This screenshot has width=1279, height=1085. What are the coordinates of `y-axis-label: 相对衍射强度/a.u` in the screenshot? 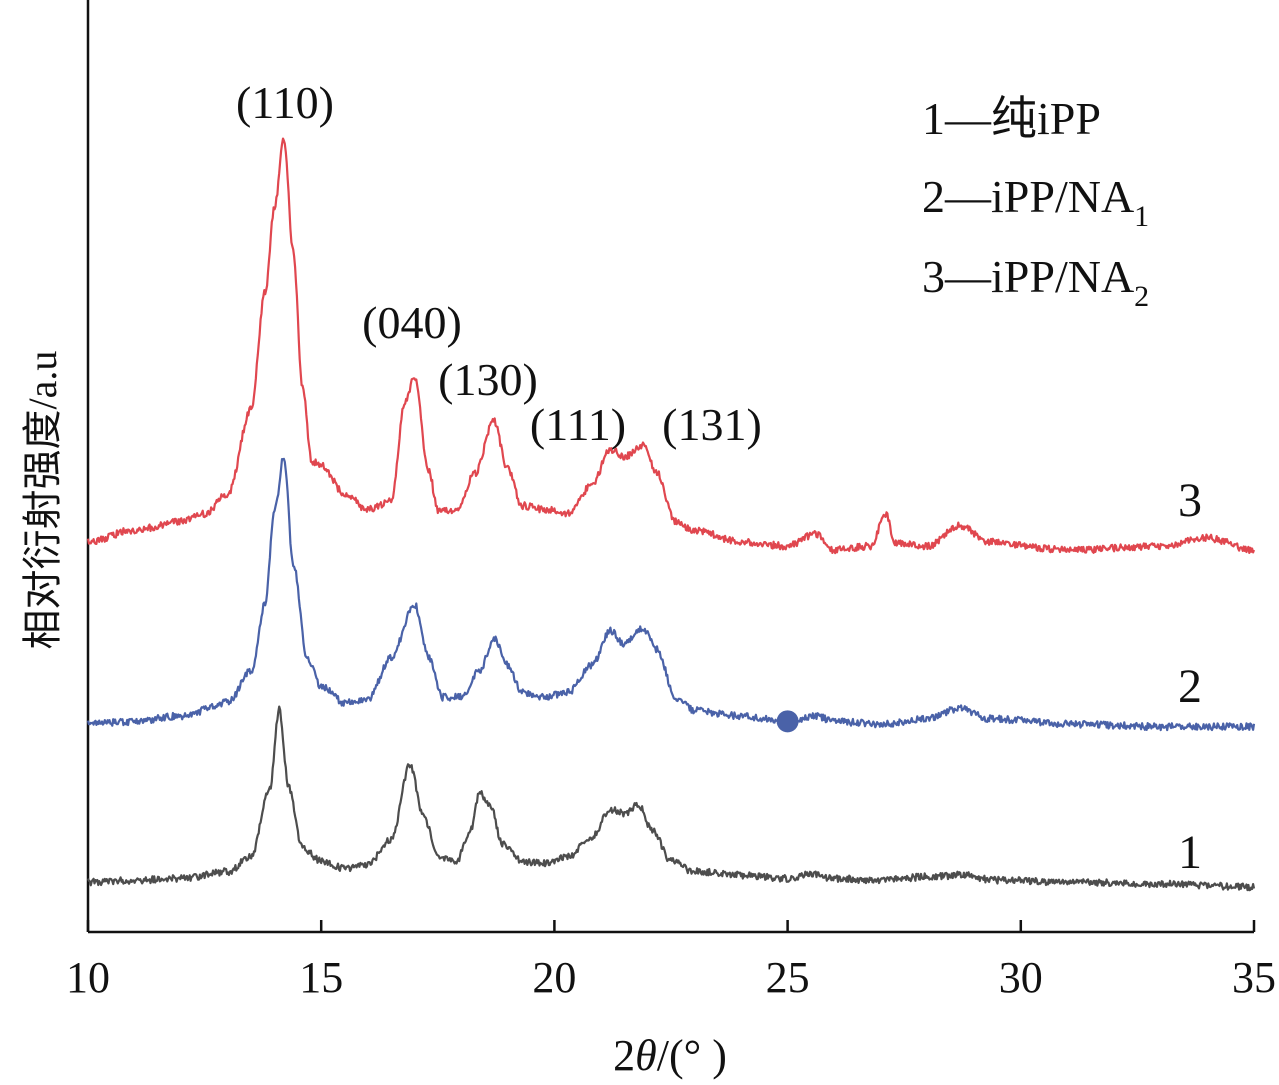 It's located at (42, 500).